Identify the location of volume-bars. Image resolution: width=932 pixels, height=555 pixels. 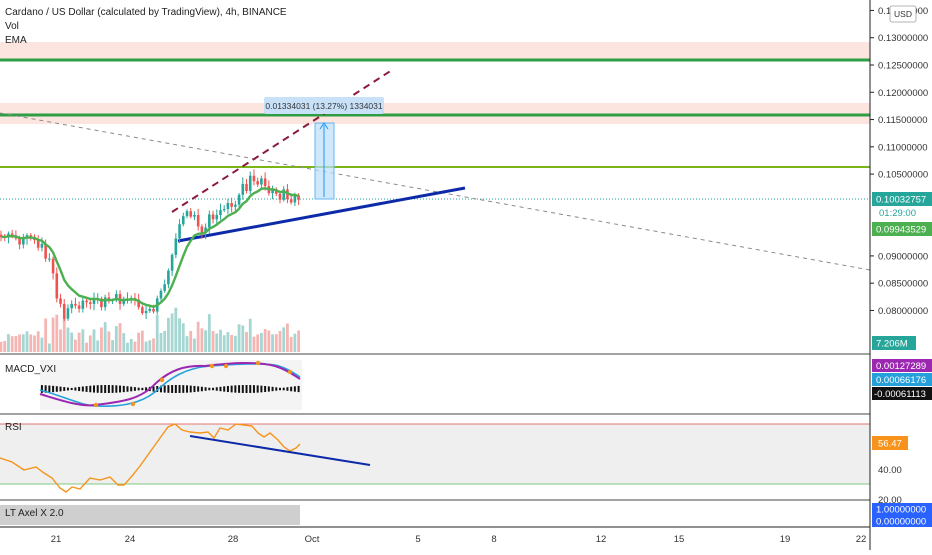
(150, 329).